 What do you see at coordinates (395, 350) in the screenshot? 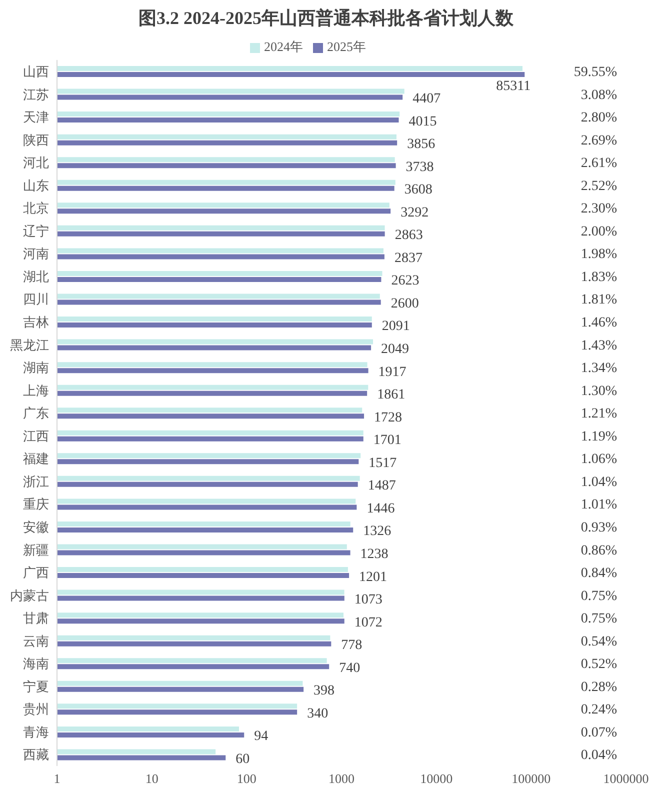
I see `data-label: 2049` at bounding box center [395, 350].